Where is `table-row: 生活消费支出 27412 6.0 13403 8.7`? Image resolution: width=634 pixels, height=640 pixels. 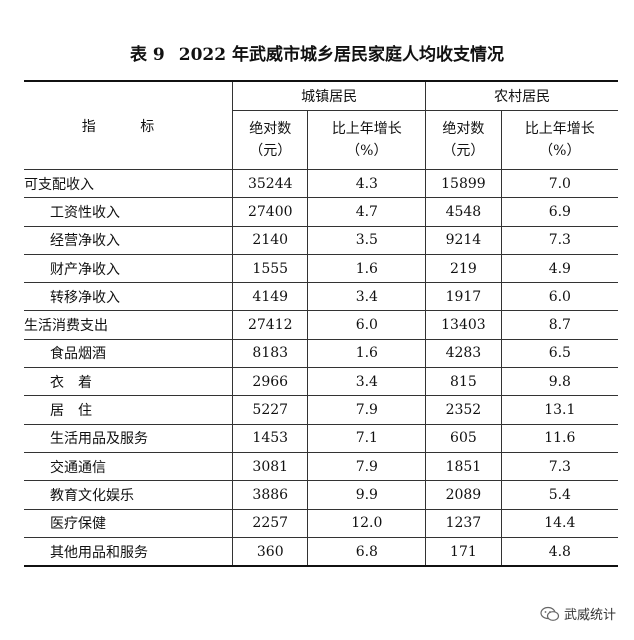
table-row: 生活消费支出 27412 6.0 13403 8.7 is located at coordinates (321, 325).